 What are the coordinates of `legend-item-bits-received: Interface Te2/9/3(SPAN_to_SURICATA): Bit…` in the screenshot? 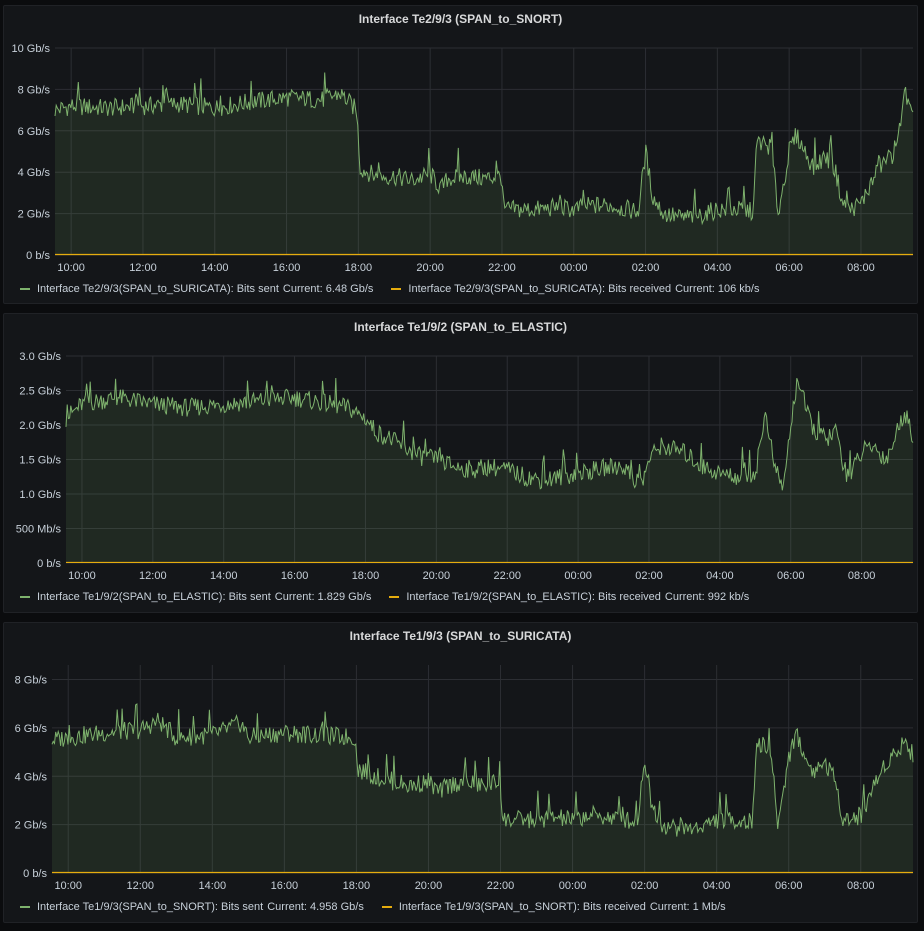 It's located at (575, 289).